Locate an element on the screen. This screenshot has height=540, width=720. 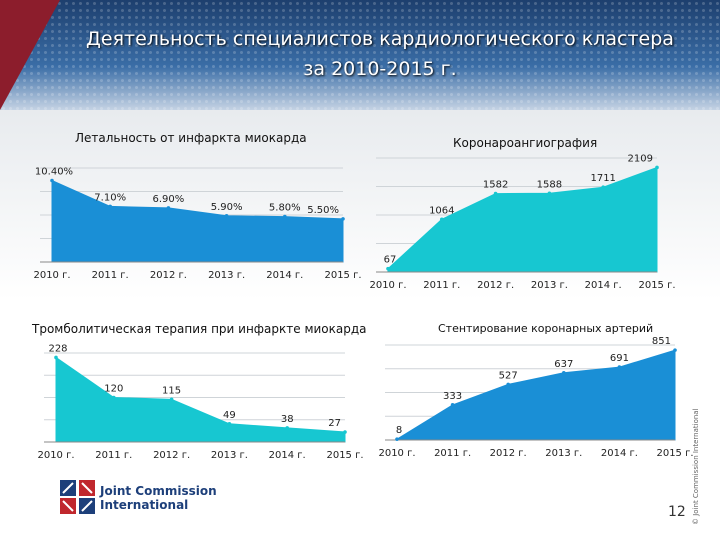
chart3-data-label: 38 is located at coordinates (287, 419).